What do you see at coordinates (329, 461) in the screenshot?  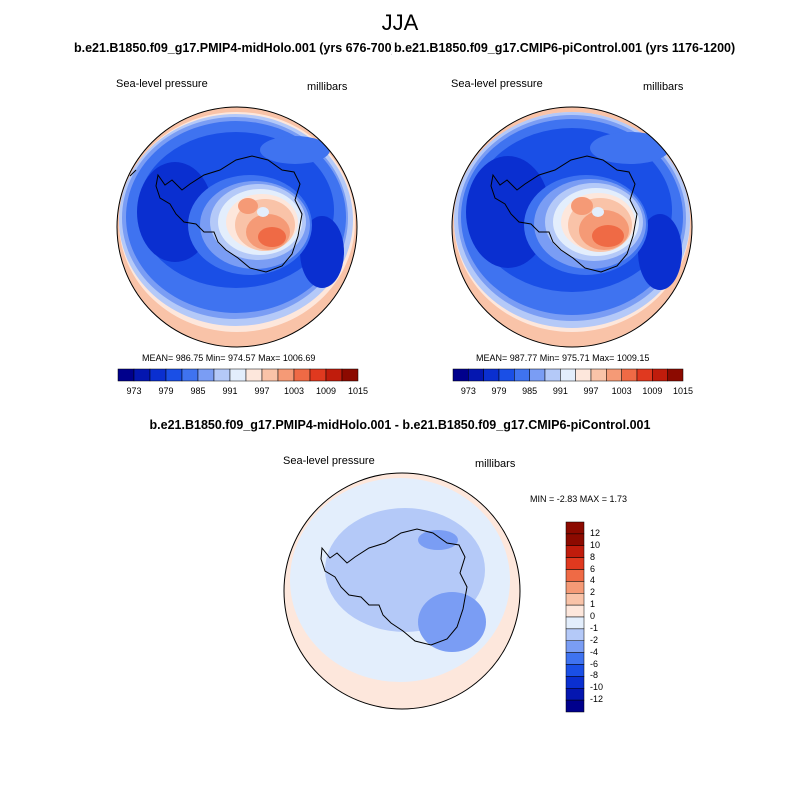 I see `diff-variable: Sea-level pressure` at bounding box center [329, 461].